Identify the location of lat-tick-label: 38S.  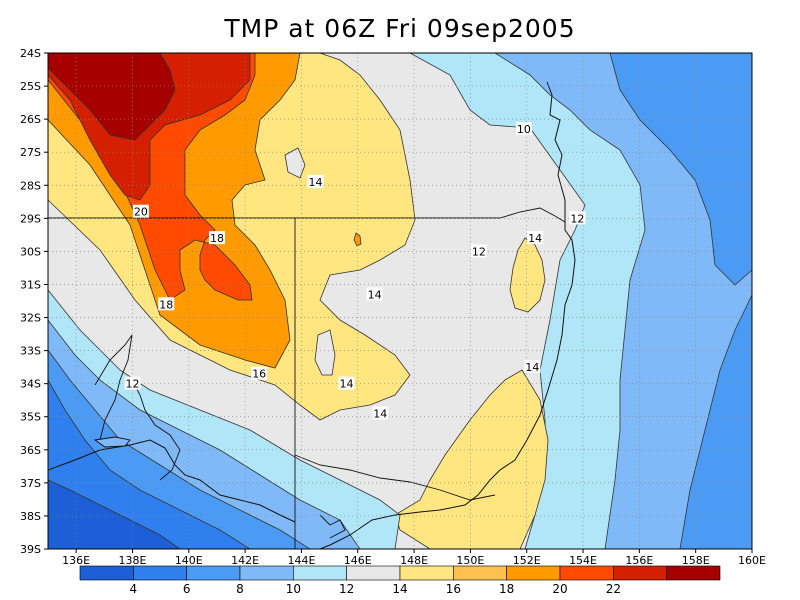
(30, 516).